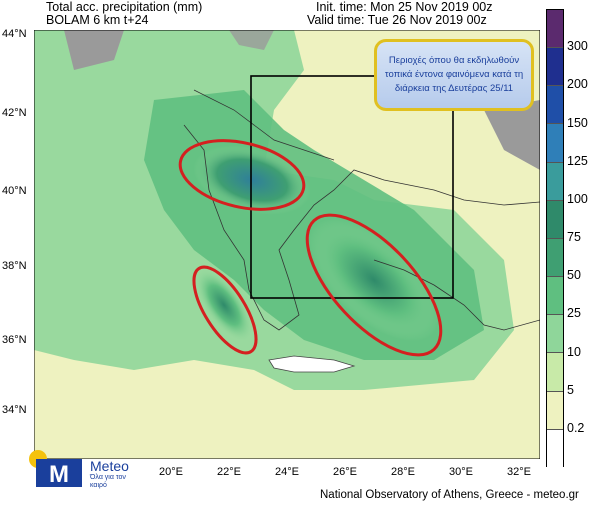 This screenshot has width=600, height=517. I want to click on legend-label: 100, so click(577, 198).